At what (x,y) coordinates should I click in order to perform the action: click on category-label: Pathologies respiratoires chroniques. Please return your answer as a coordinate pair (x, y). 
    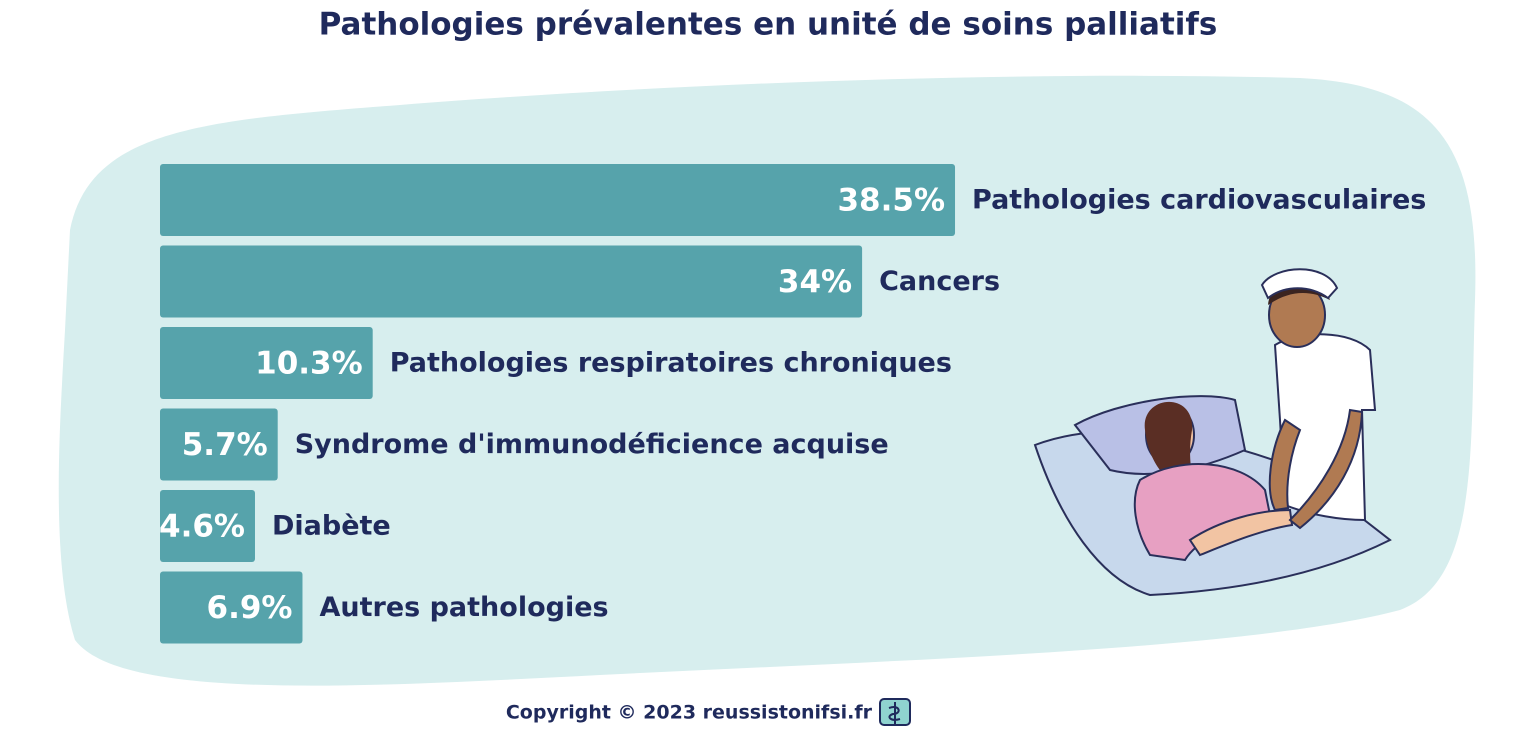
    Looking at the image, I should click on (671, 363).